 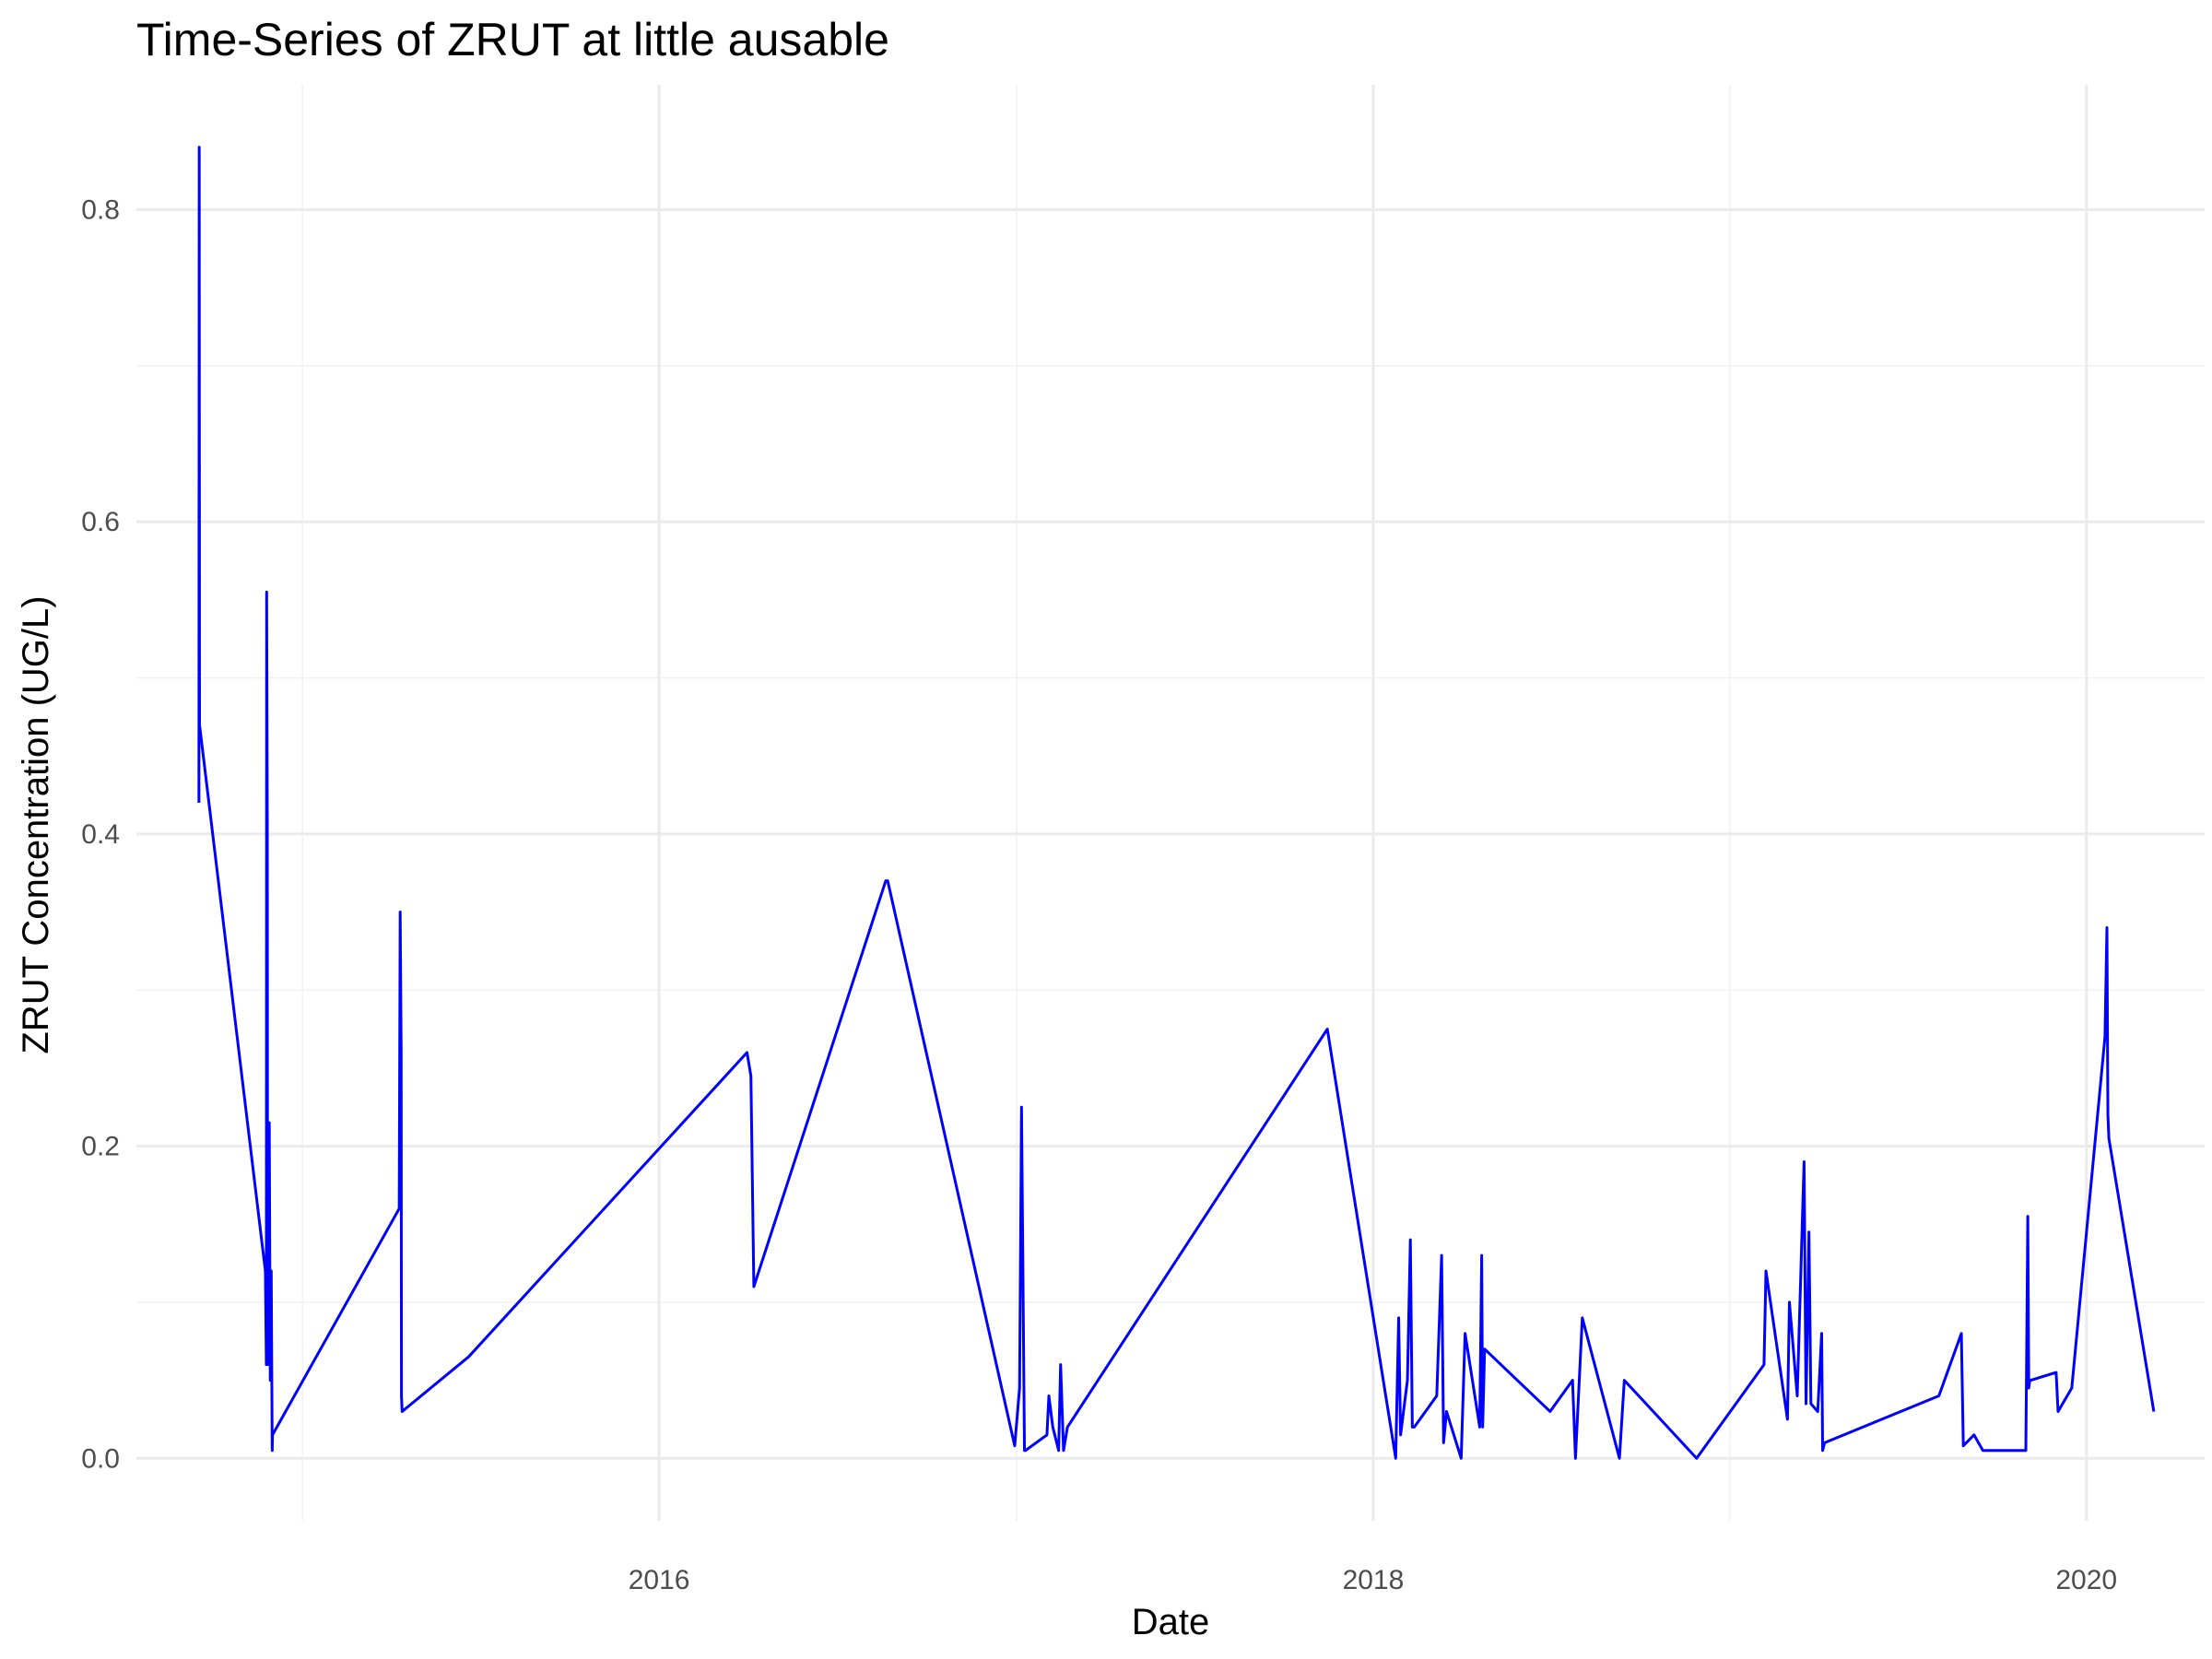 I want to click on x-tick-label: 2018, so click(x=1374, y=1580).